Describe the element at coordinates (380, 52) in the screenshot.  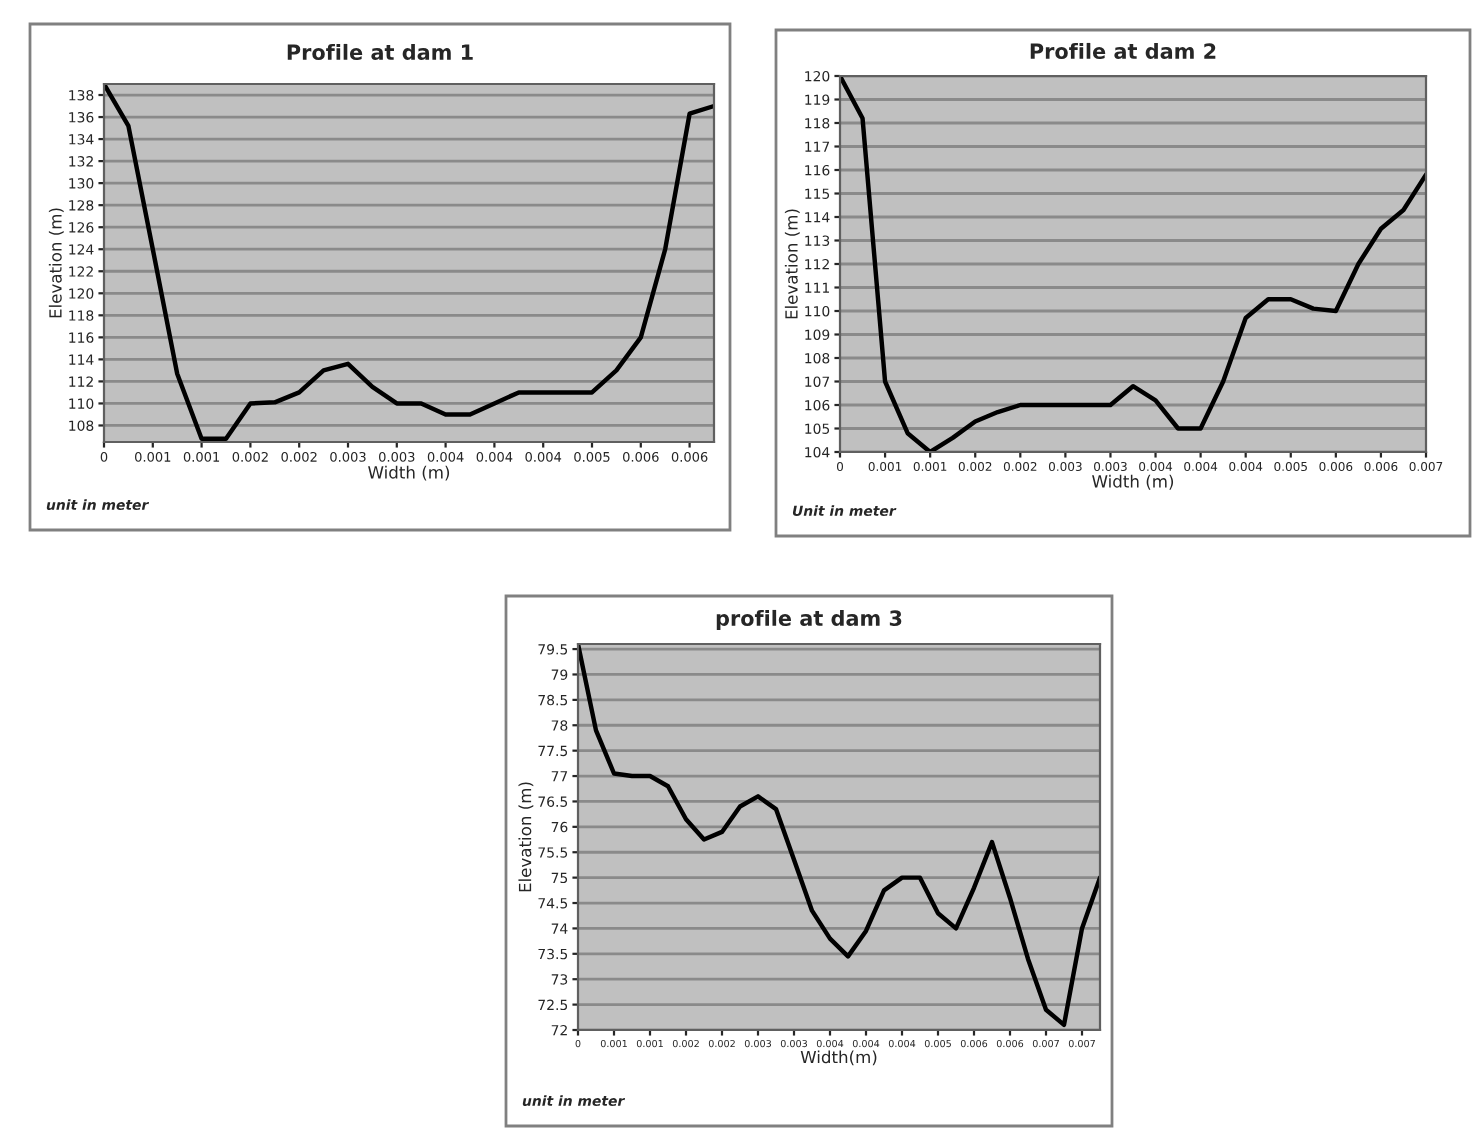
I see `chart-title: Profile at dam 1` at that location.